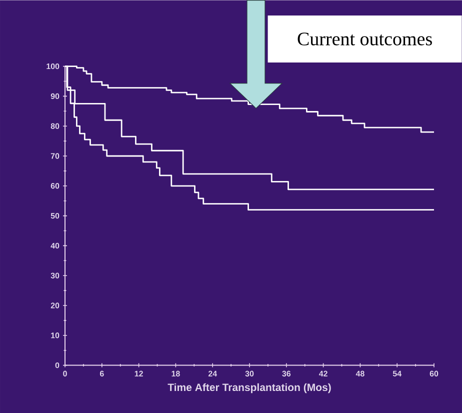  What do you see at coordinates (55, 305) in the screenshot?
I see `y-tick-label: 20` at bounding box center [55, 305].